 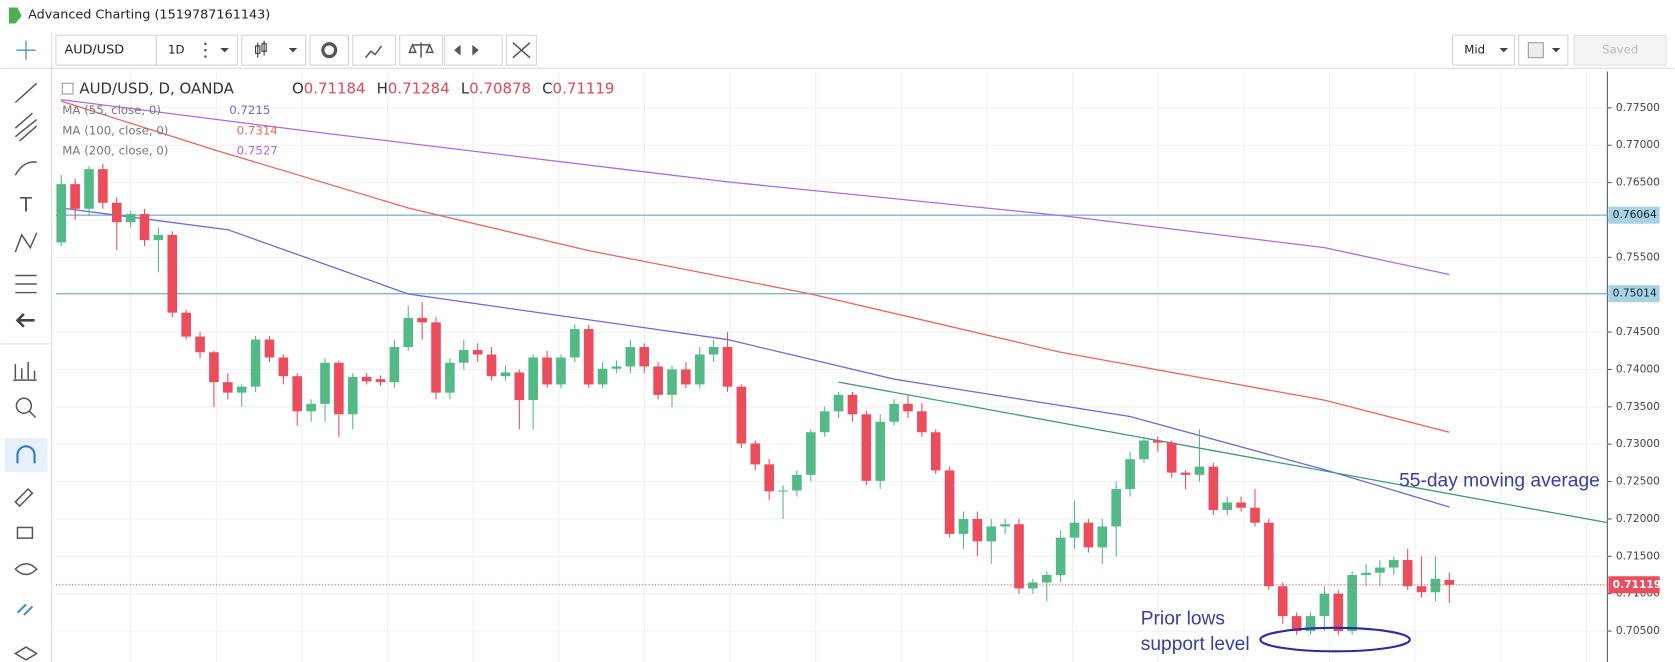 I want to click on layers-tool, so click(x=26, y=653).